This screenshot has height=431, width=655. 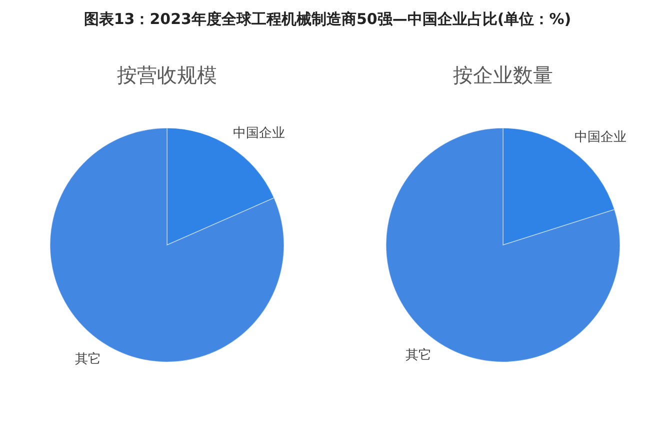 What do you see at coordinates (167, 75) in the screenshot?
I see `chart-title: 按营收规模` at bounding box center [167, 75].